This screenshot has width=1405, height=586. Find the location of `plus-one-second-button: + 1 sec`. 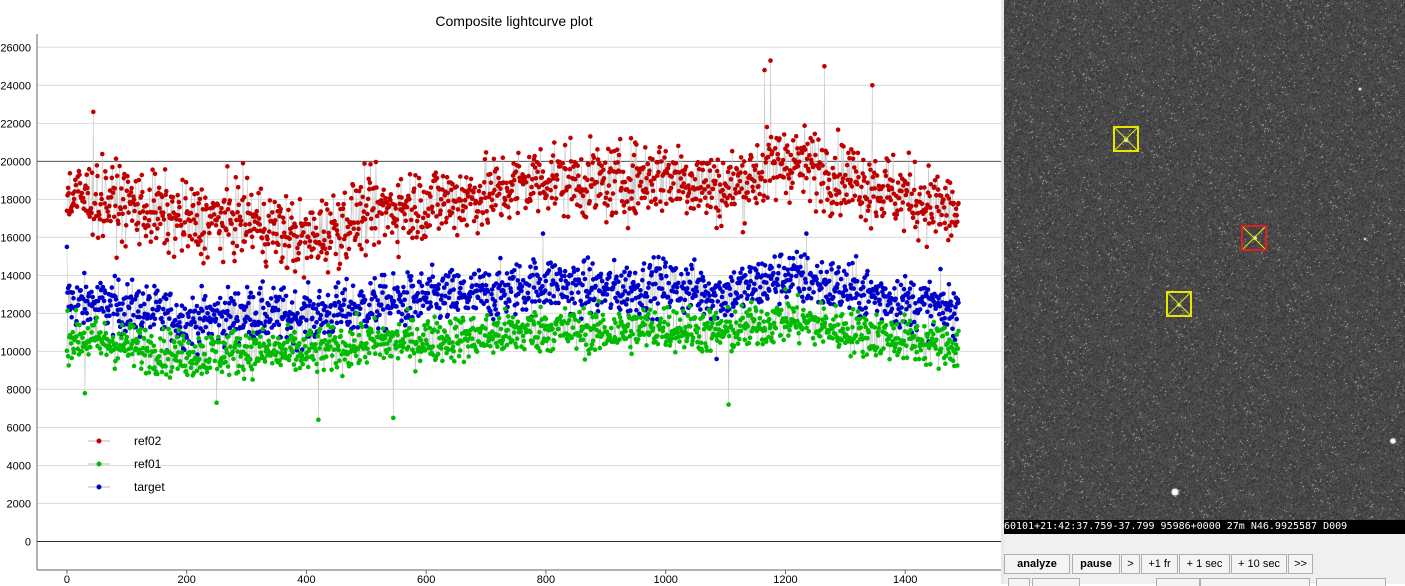

plus-one-second-button: + 1 sec is located at coordinates (1204, 564).